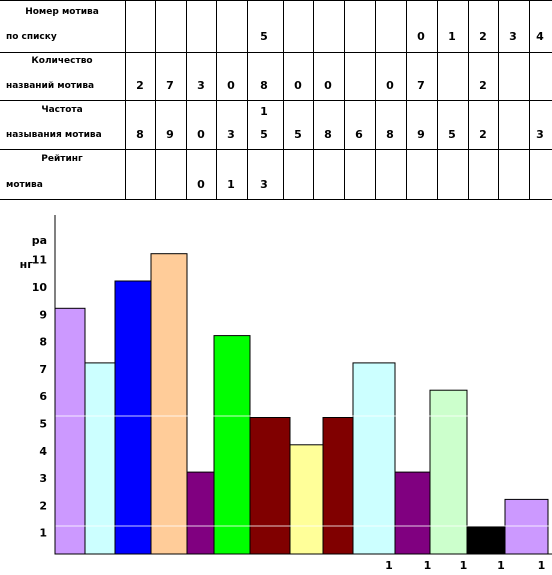 Image resolution: width=552 pixels, height=575 pixels. Describe the element at coordinates (43, 314) in the screenshot. I see `y-tick-label: 9` at that location.